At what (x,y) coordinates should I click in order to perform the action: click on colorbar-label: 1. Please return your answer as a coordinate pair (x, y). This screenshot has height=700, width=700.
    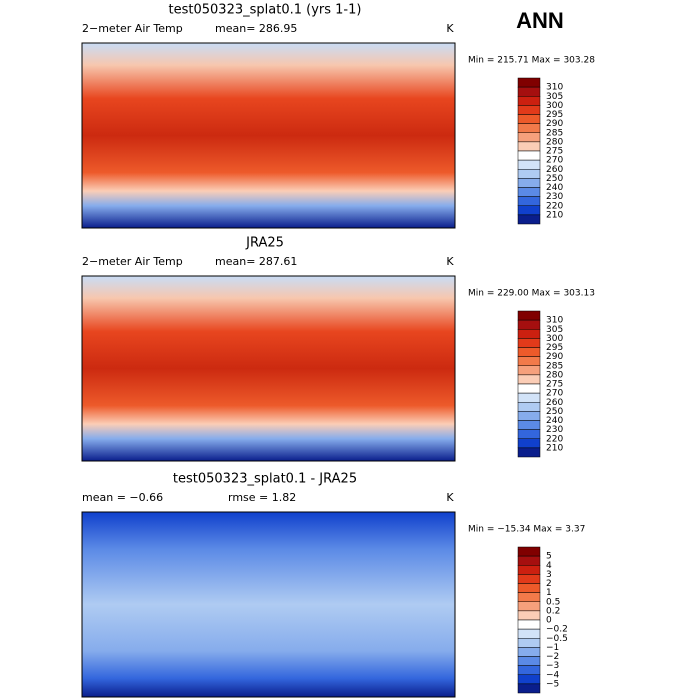
    Looking at the image, I should click on (549, 593).